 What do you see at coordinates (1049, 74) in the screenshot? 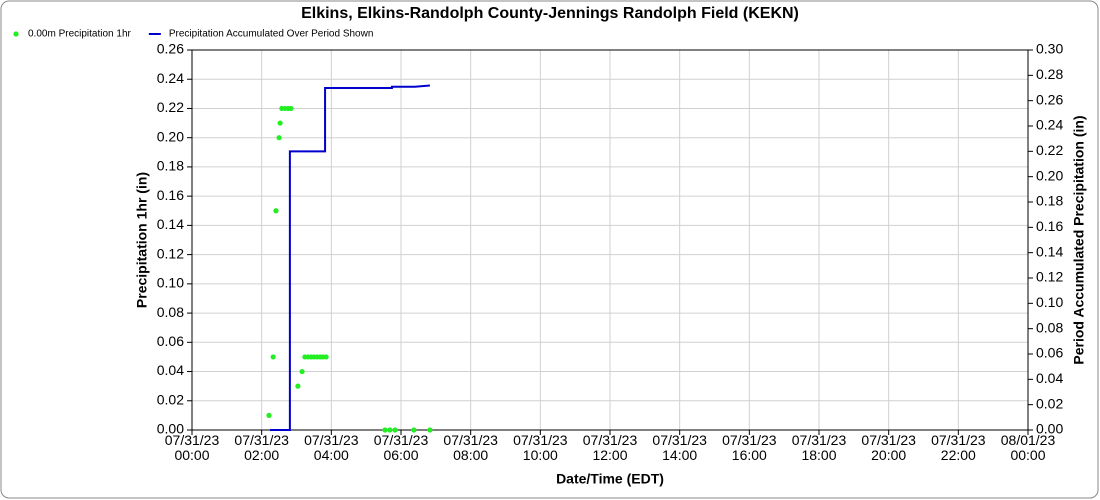
I see `y2-tick-label: 0.28` at bounding box center [1049, 74].